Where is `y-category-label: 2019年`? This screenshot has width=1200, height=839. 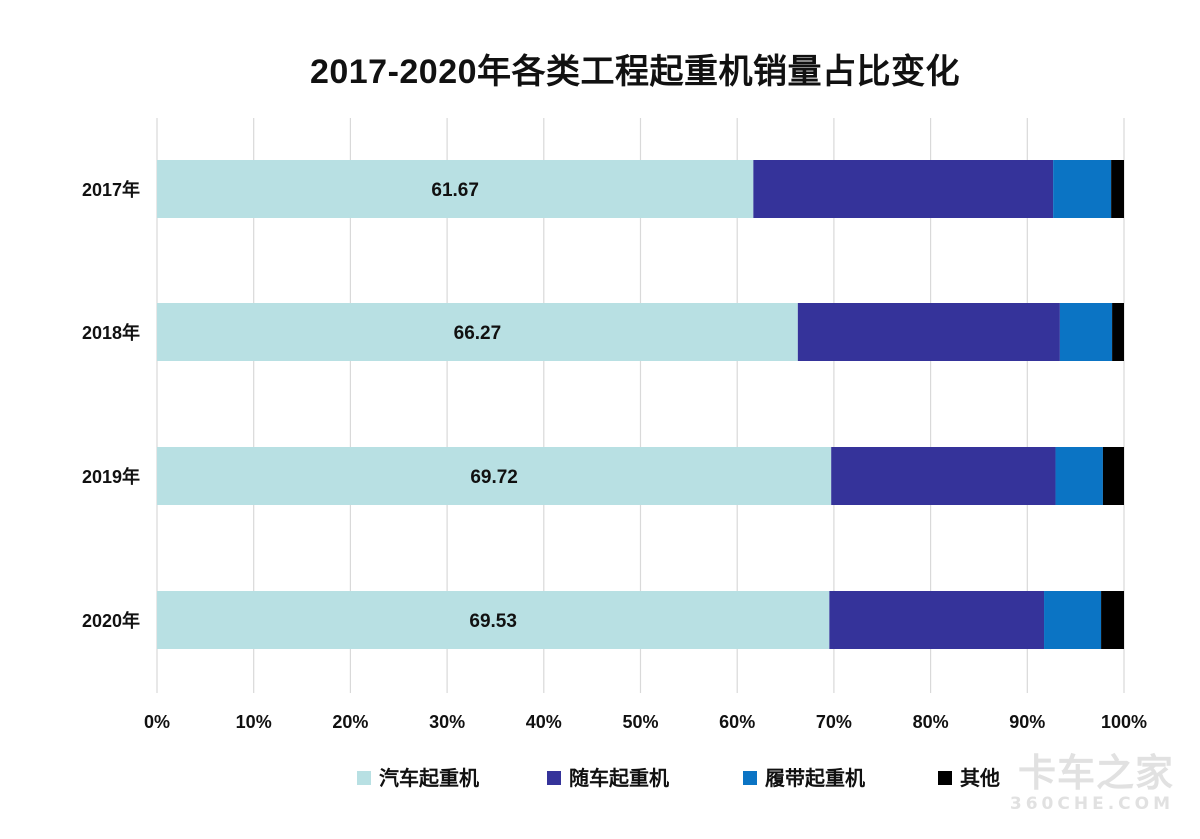 y-category-label: 2019年 is located at coordinates (111, 476).